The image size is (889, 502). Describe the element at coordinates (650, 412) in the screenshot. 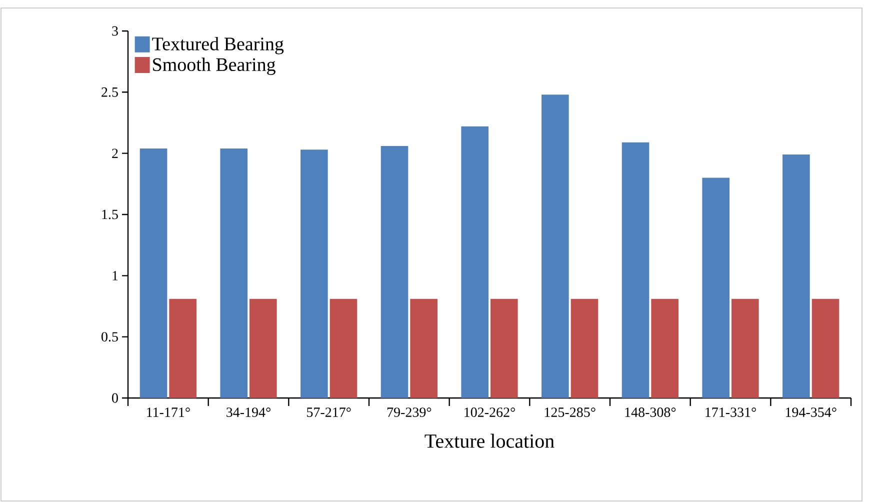

I see `x-tick-label: 148-308°` at that location.